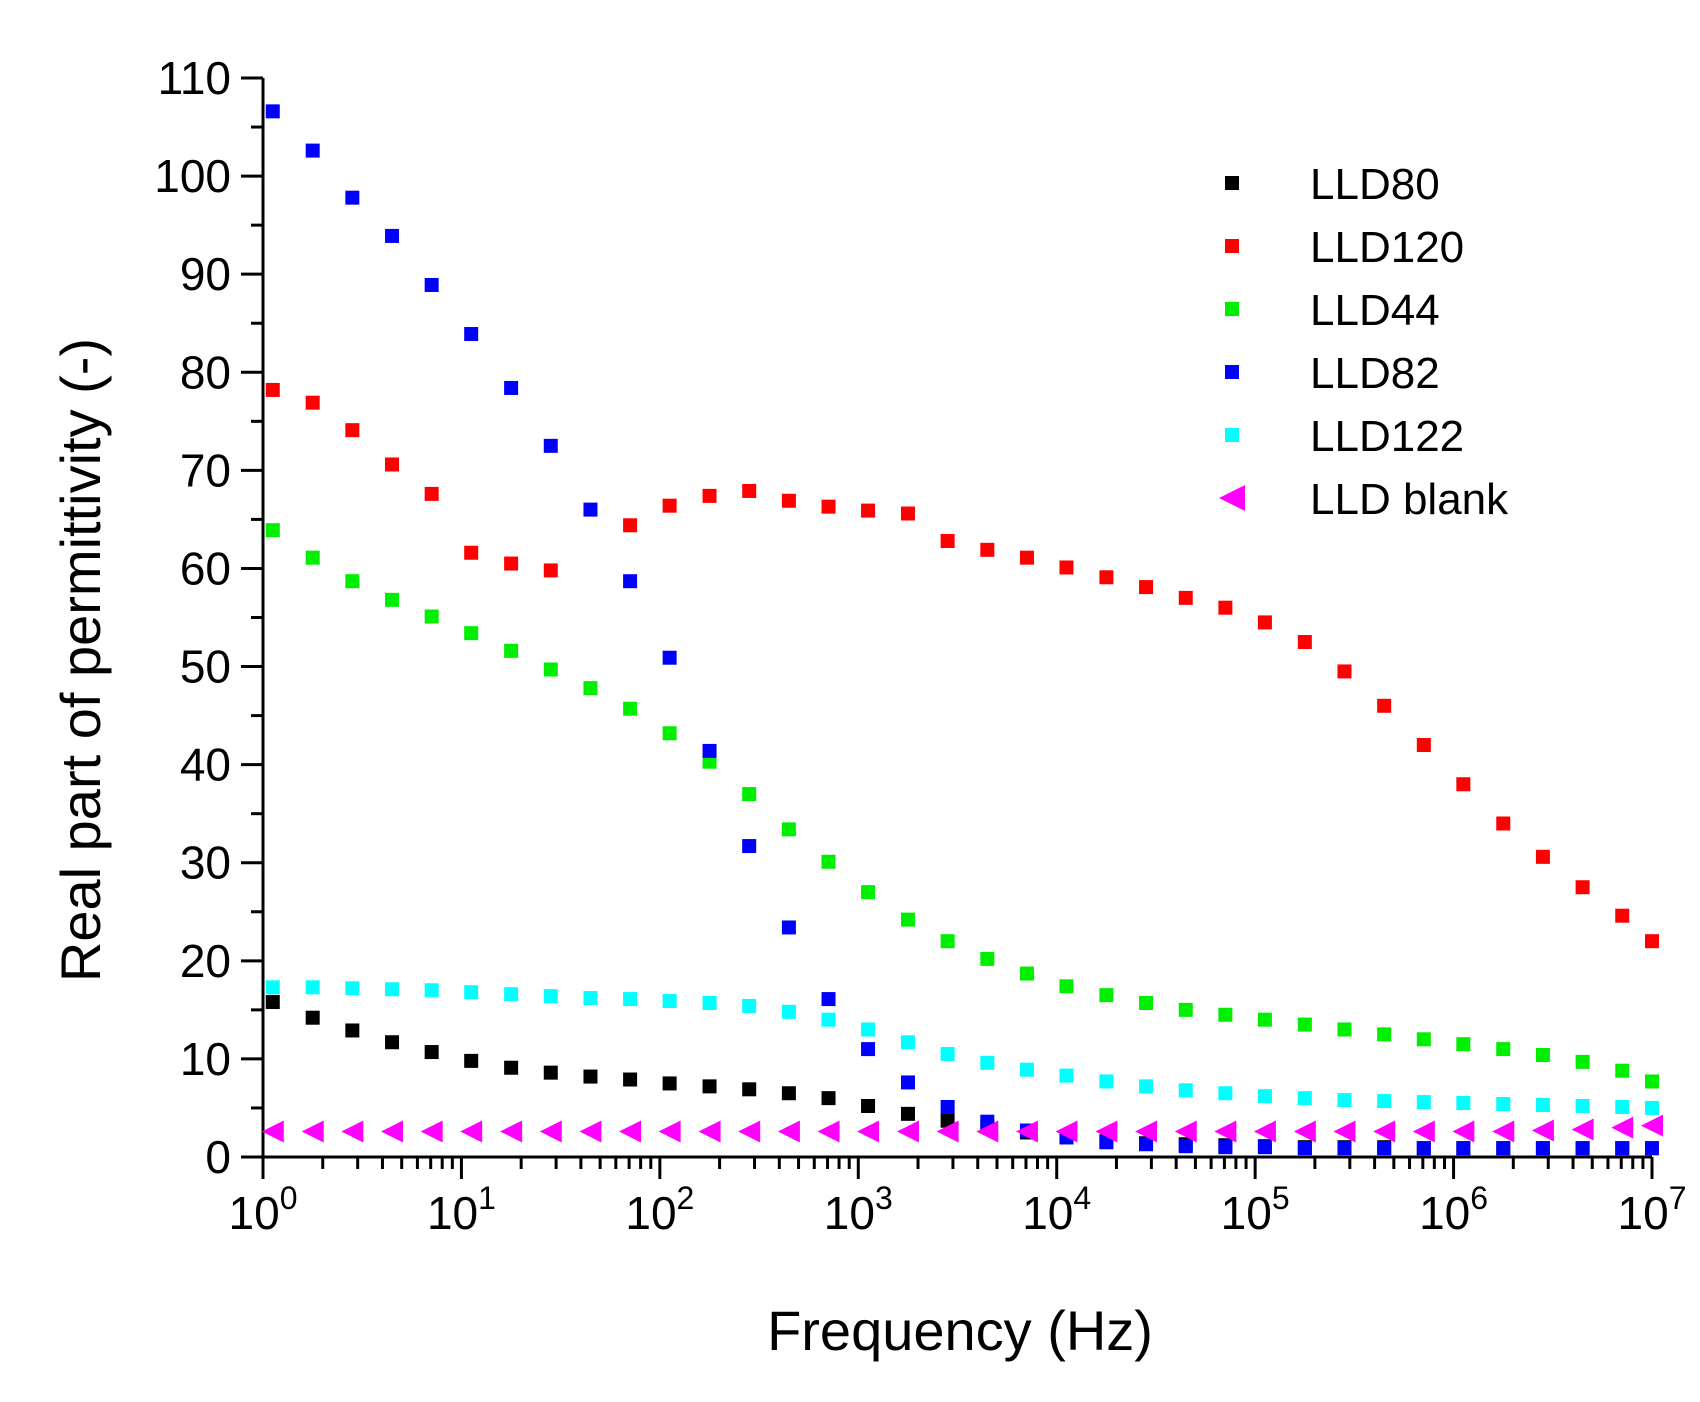  I want to click on y-tick-label: 0, so click(218, 1157).